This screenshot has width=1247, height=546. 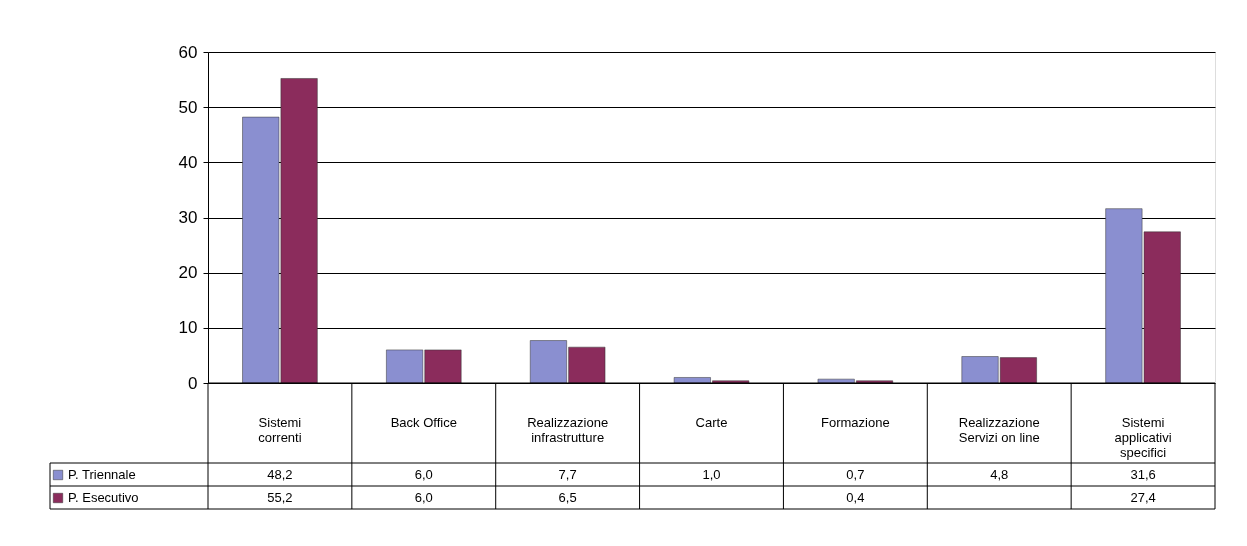 I want to click on data-label: 48,2, so click(x=280, y=474).